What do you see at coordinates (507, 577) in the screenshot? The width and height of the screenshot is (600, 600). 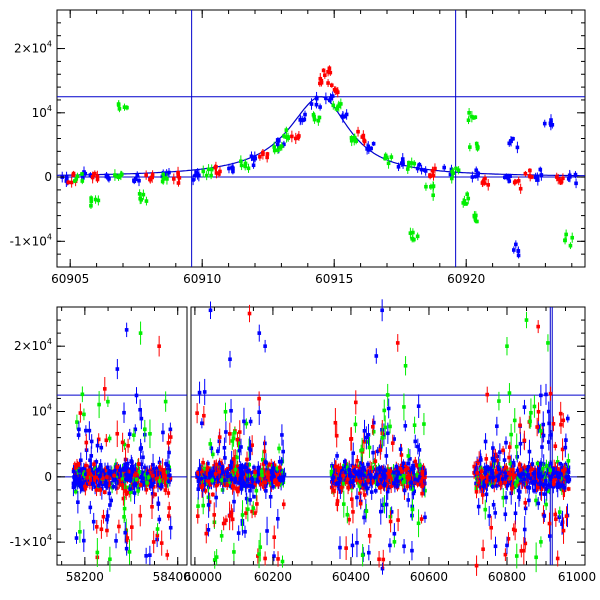 I see `x-tick-label: 60800` at bounding box center [507, 577].